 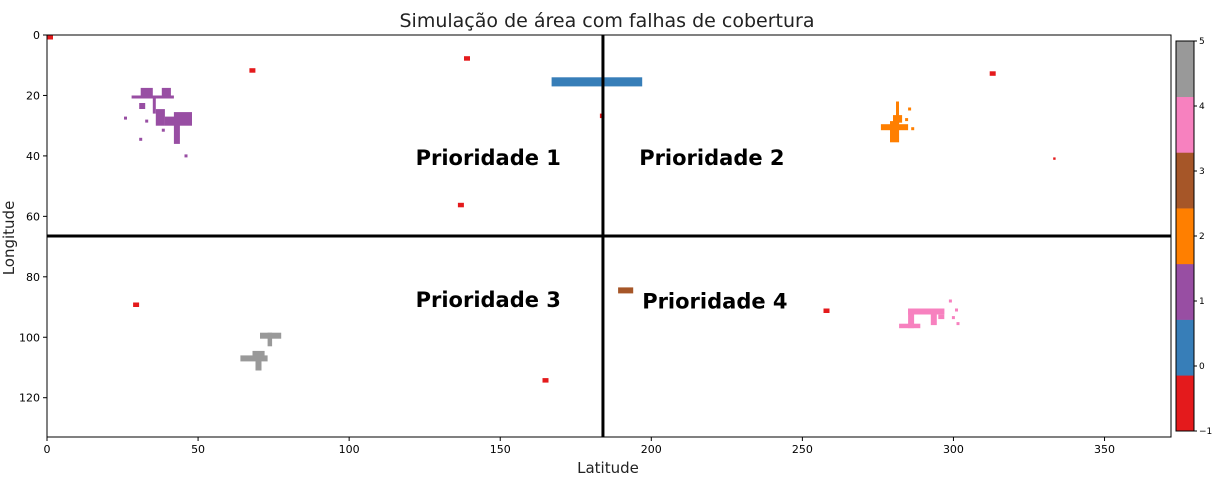 What do you see at coordinates (29, 337) in the screenshot?
I see `y-tick-label: 100` at bounding box center [29, 337].